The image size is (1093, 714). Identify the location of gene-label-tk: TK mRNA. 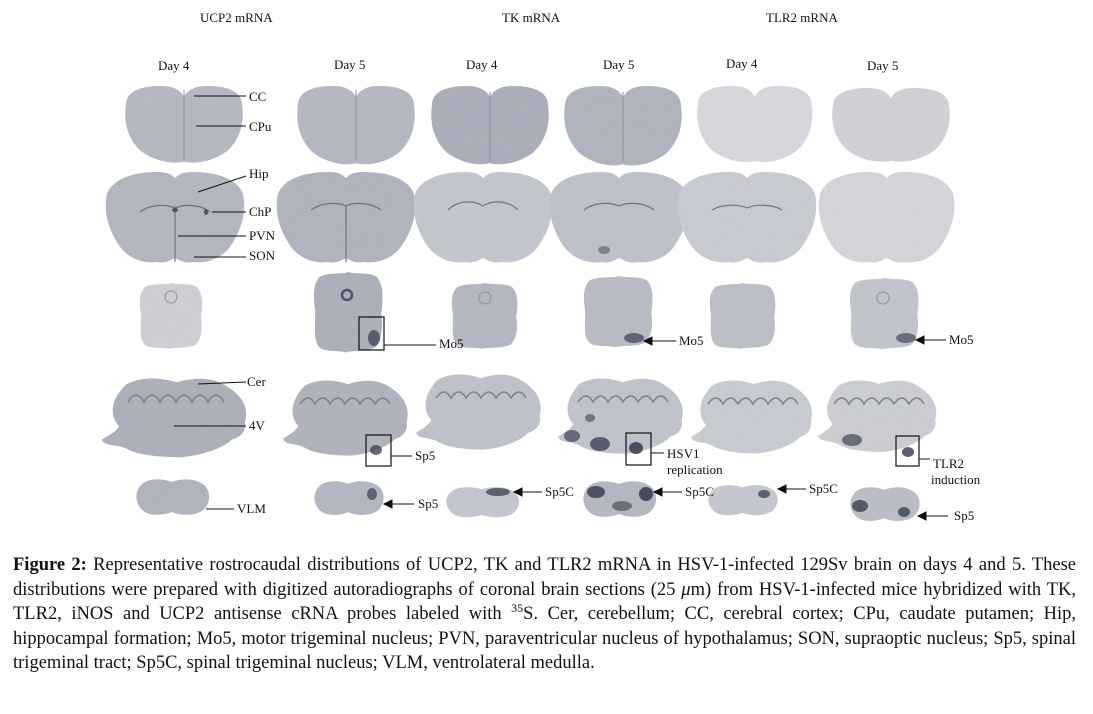
(531, 17).